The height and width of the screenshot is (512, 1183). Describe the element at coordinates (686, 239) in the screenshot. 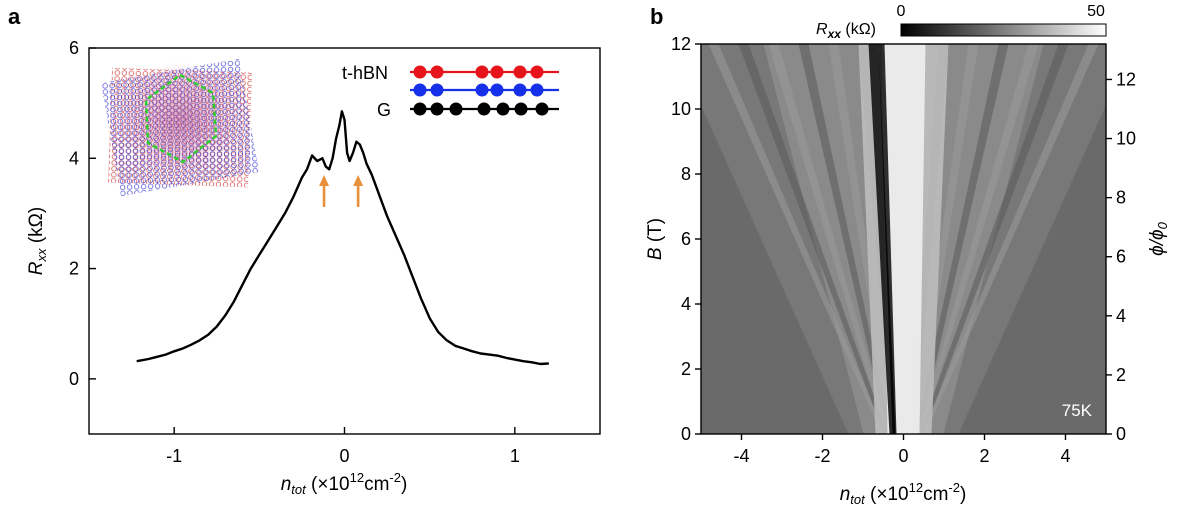

I see `y-tick-label-b: 6` at that location.